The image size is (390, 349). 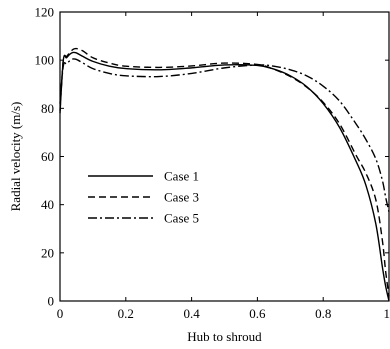 What do you see at coordinates (181, 176) in the screenshot?
I see `legend-label-case-1: Case 1` at bounding box center [181, 176].